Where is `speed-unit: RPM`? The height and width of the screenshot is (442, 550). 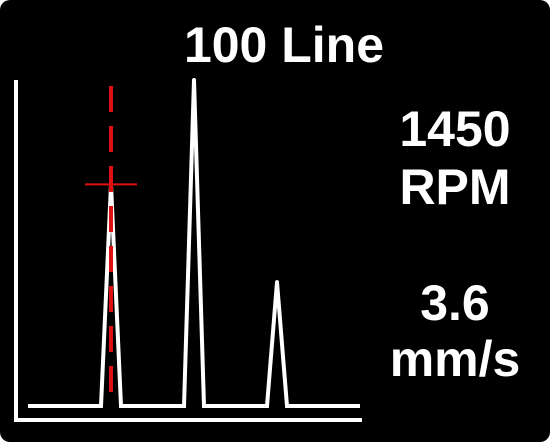 speed-unit: RPM is located at coordinates (455, 187).